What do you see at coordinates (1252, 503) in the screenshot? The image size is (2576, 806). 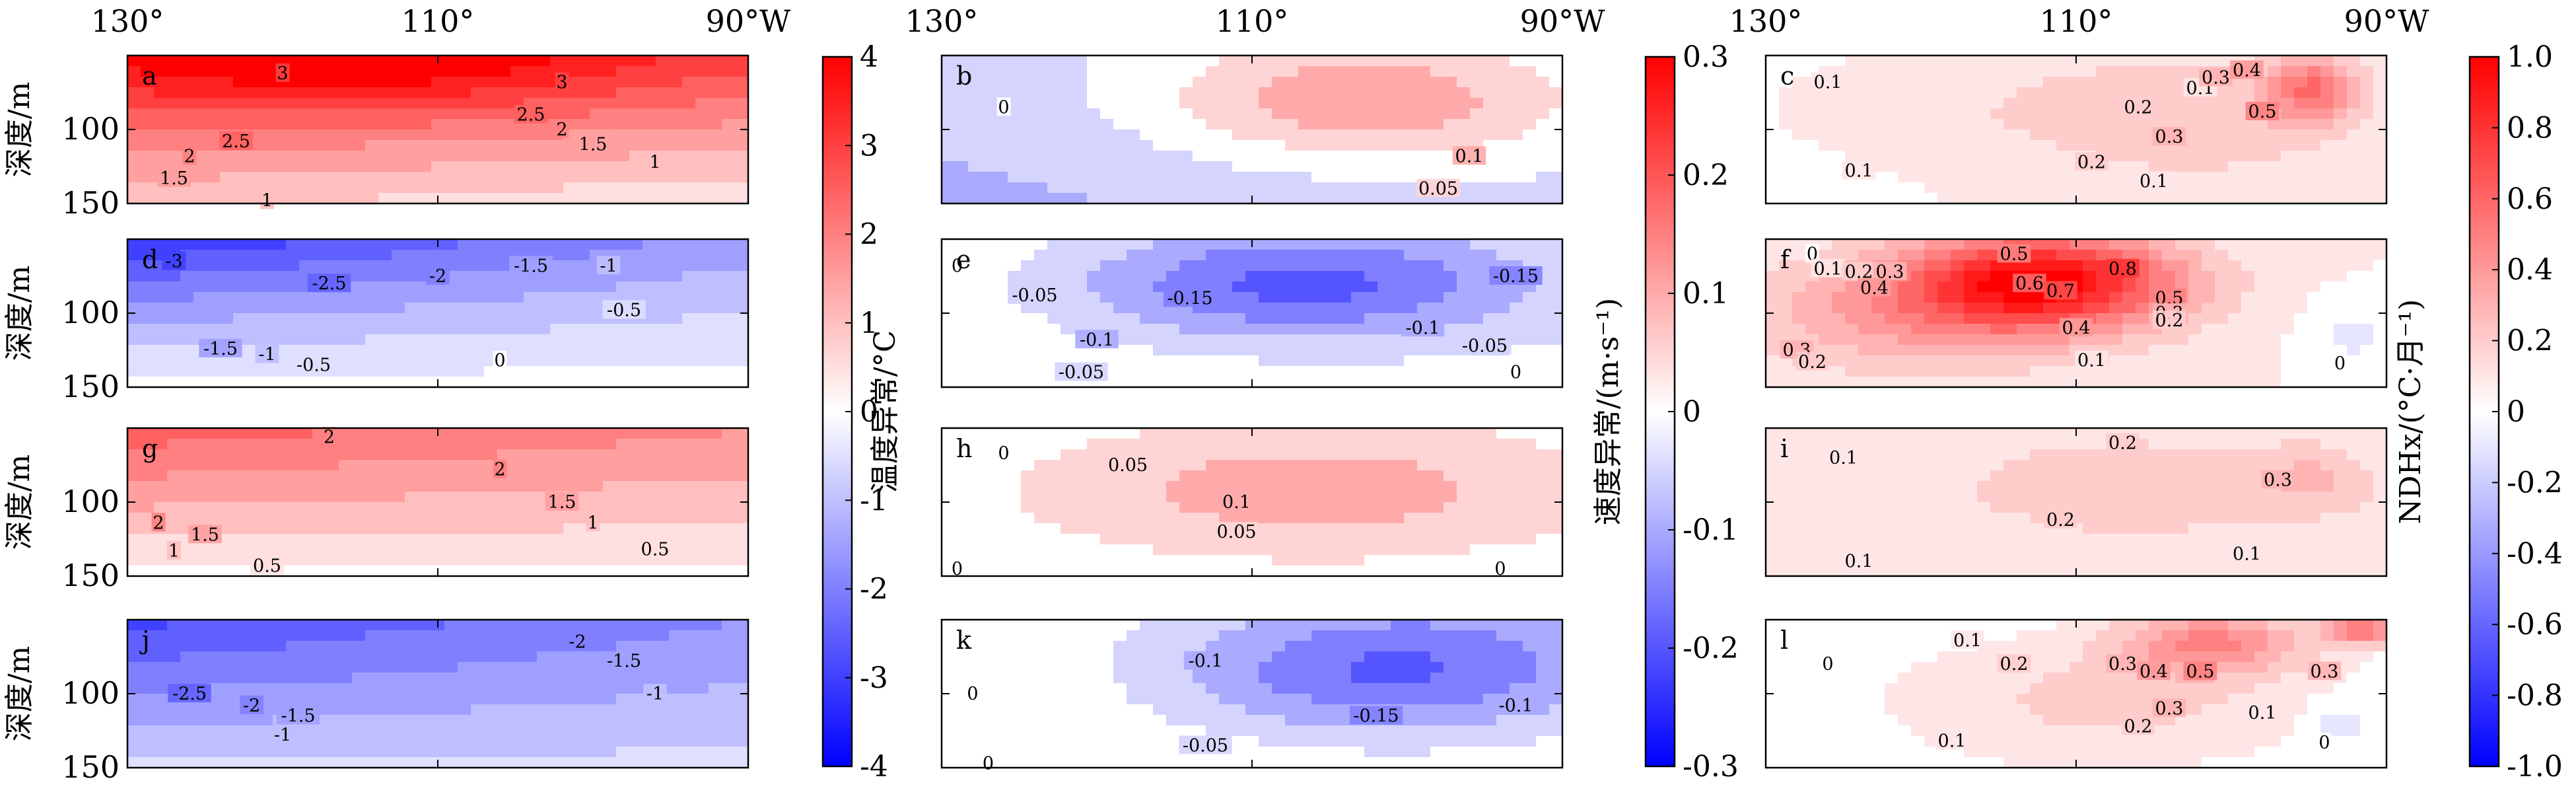 I see `panel-h: 00.050.10.050 0h` at bounding box center [1252, 503].